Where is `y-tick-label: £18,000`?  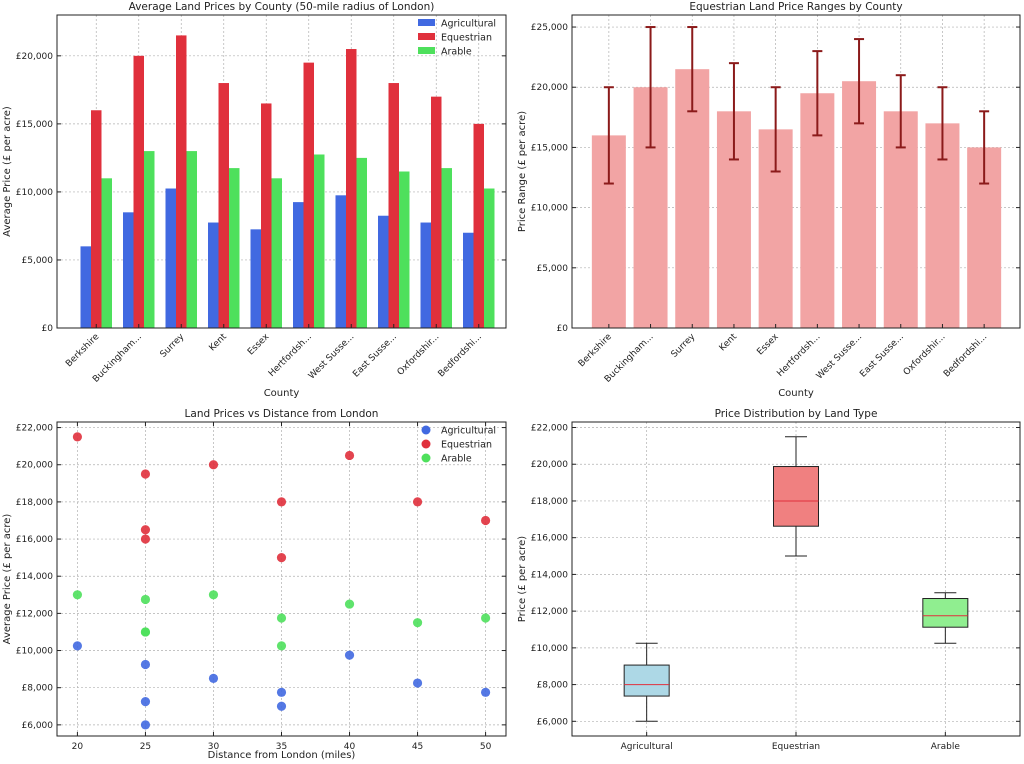
y-tick-label: £18,000 is located at coordinates (549, 502).